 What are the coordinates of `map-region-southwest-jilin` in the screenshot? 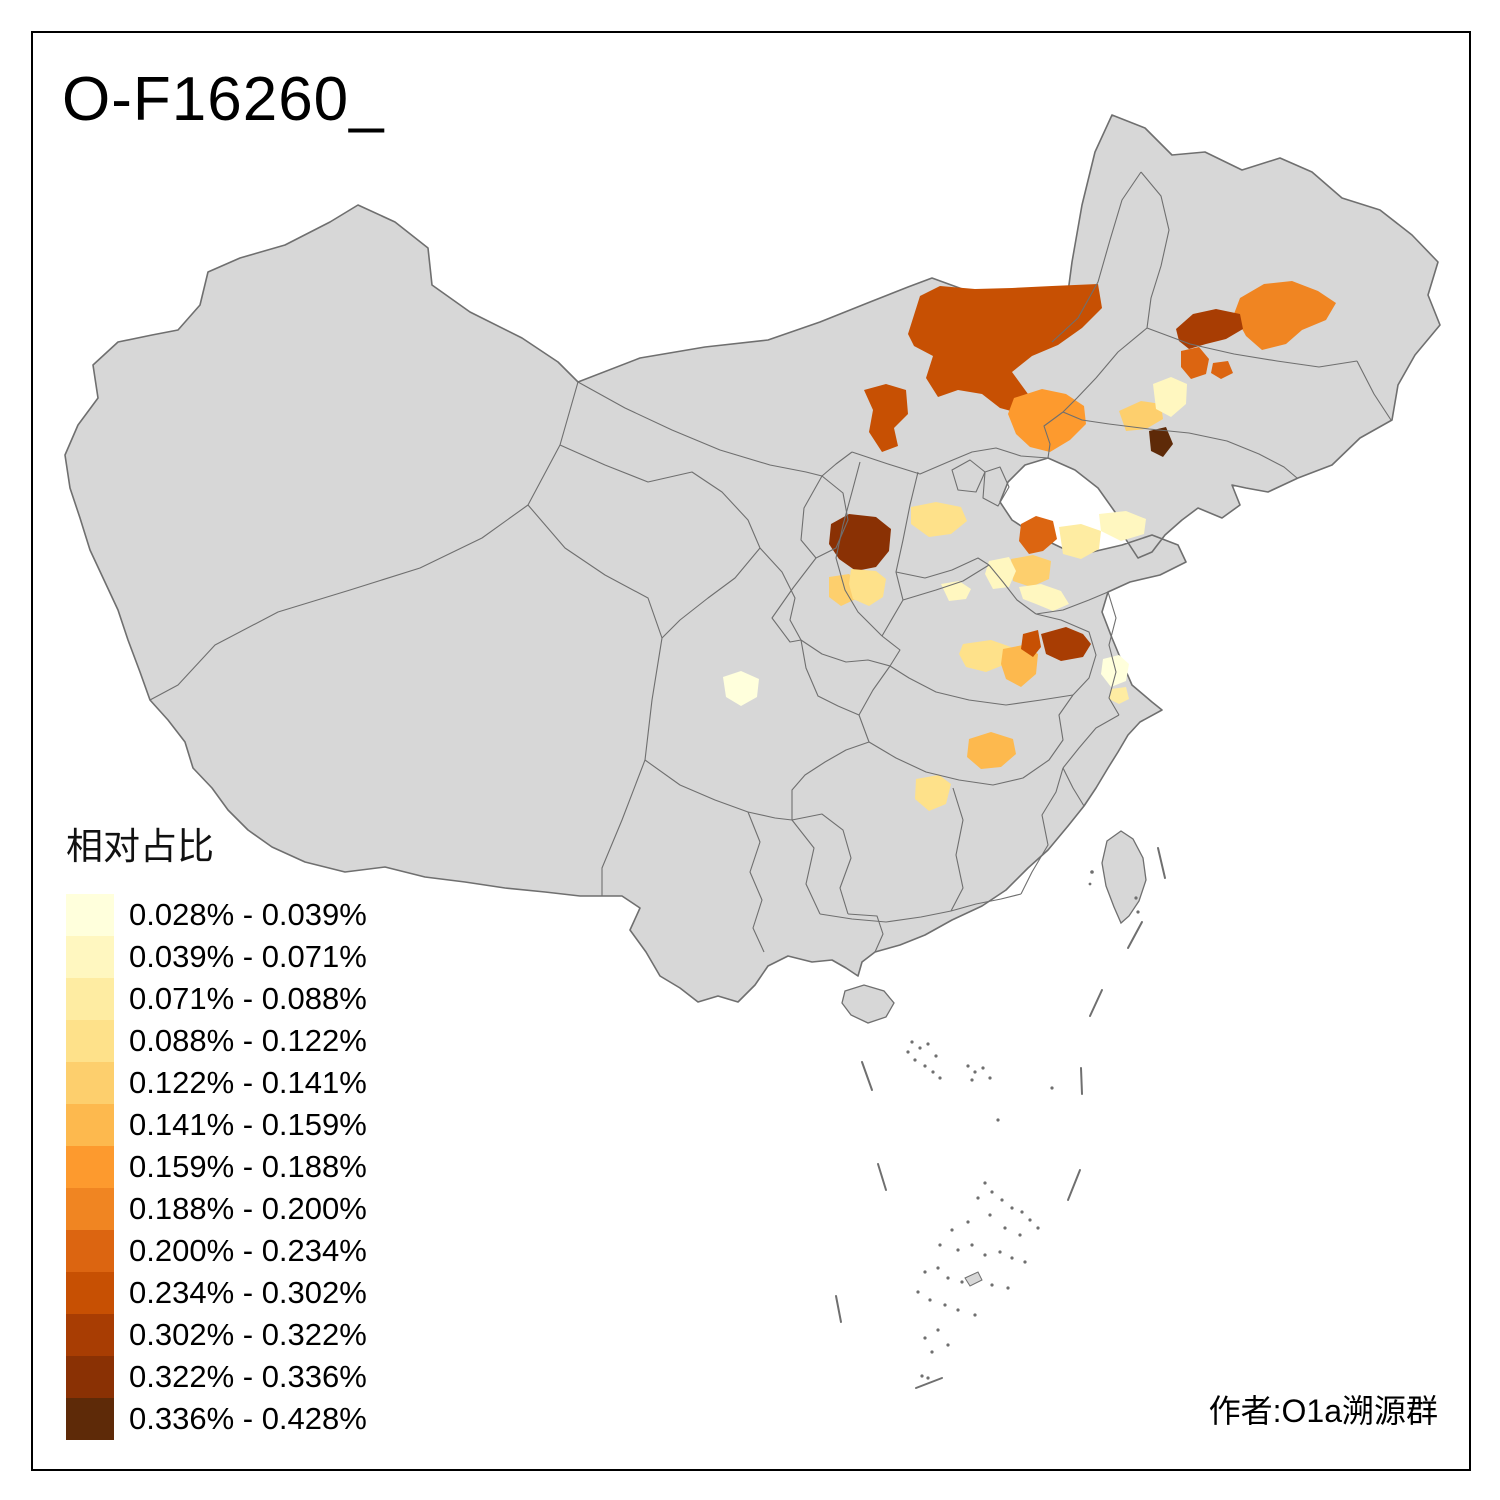 It's located at (1141, 416).